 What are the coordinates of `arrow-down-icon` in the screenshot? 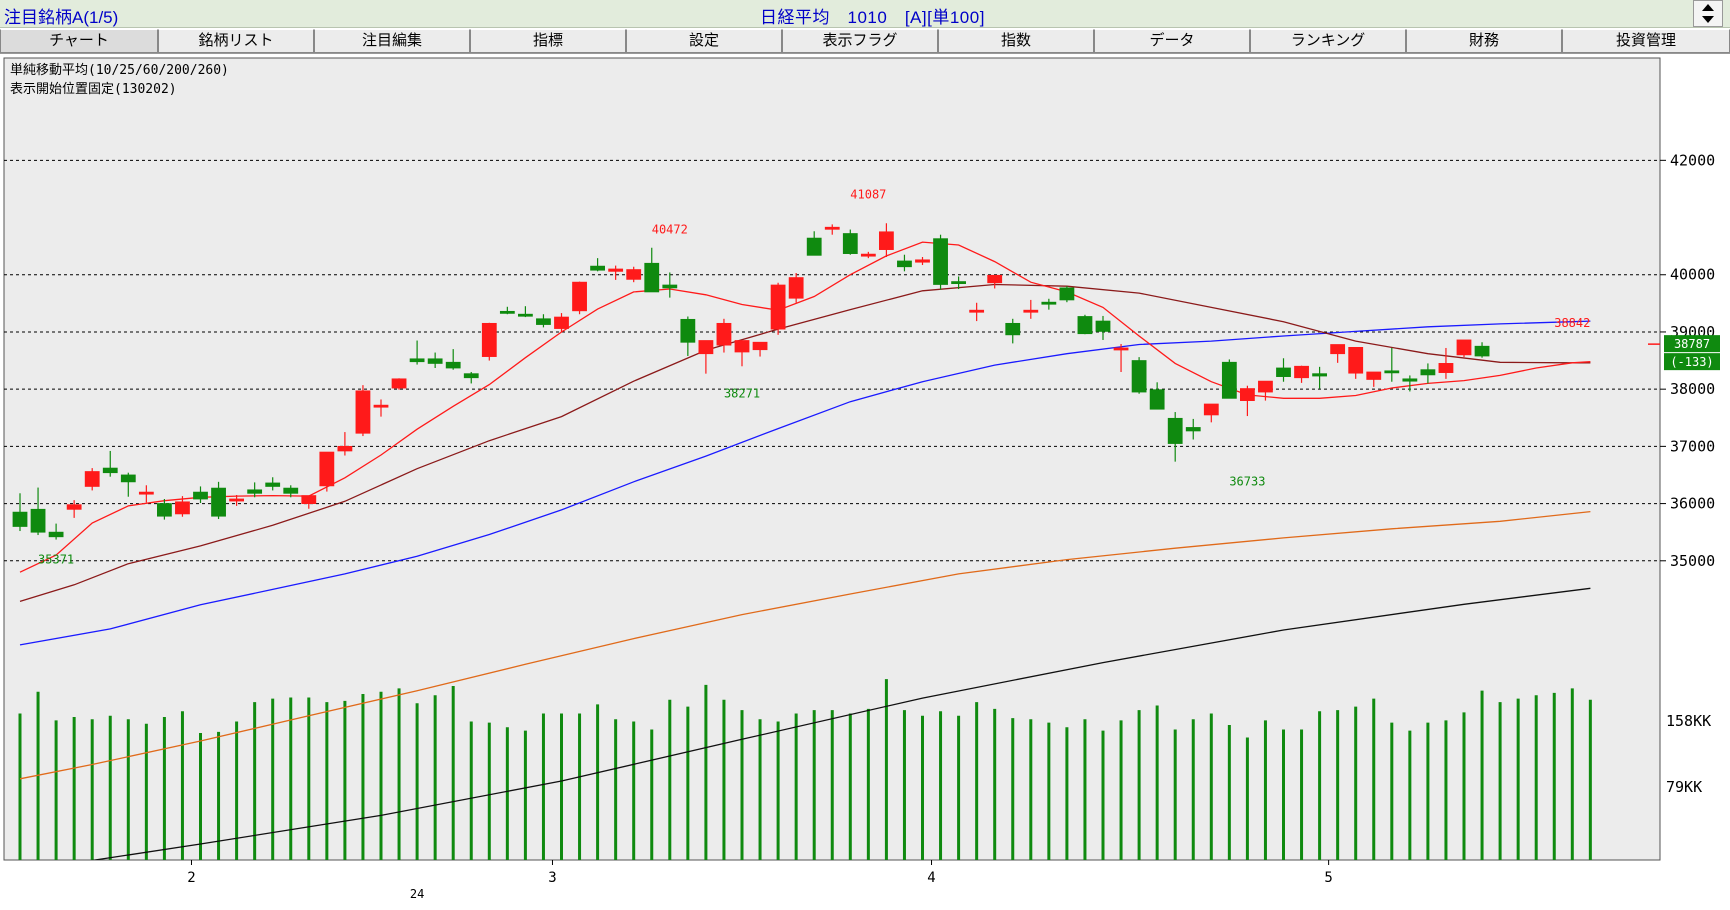 It's located at (1708, 19).